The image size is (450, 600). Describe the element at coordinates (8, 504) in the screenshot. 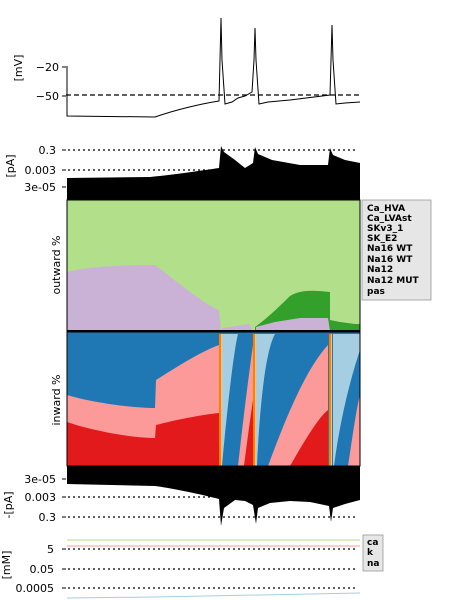

I see `inward-total-ylabel: -[pA]` at that location.